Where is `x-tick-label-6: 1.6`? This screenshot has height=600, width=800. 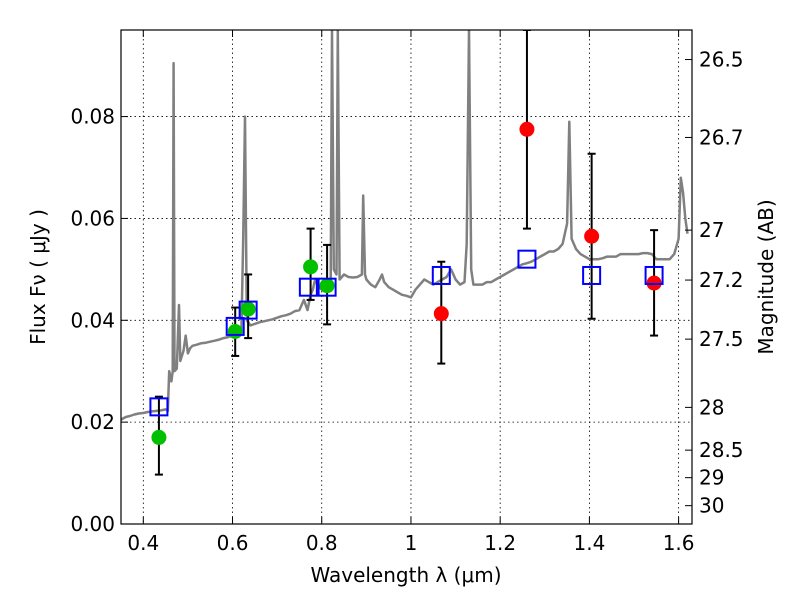 x-tick-label-6: 1.6 is located at coordinates (679, 543).